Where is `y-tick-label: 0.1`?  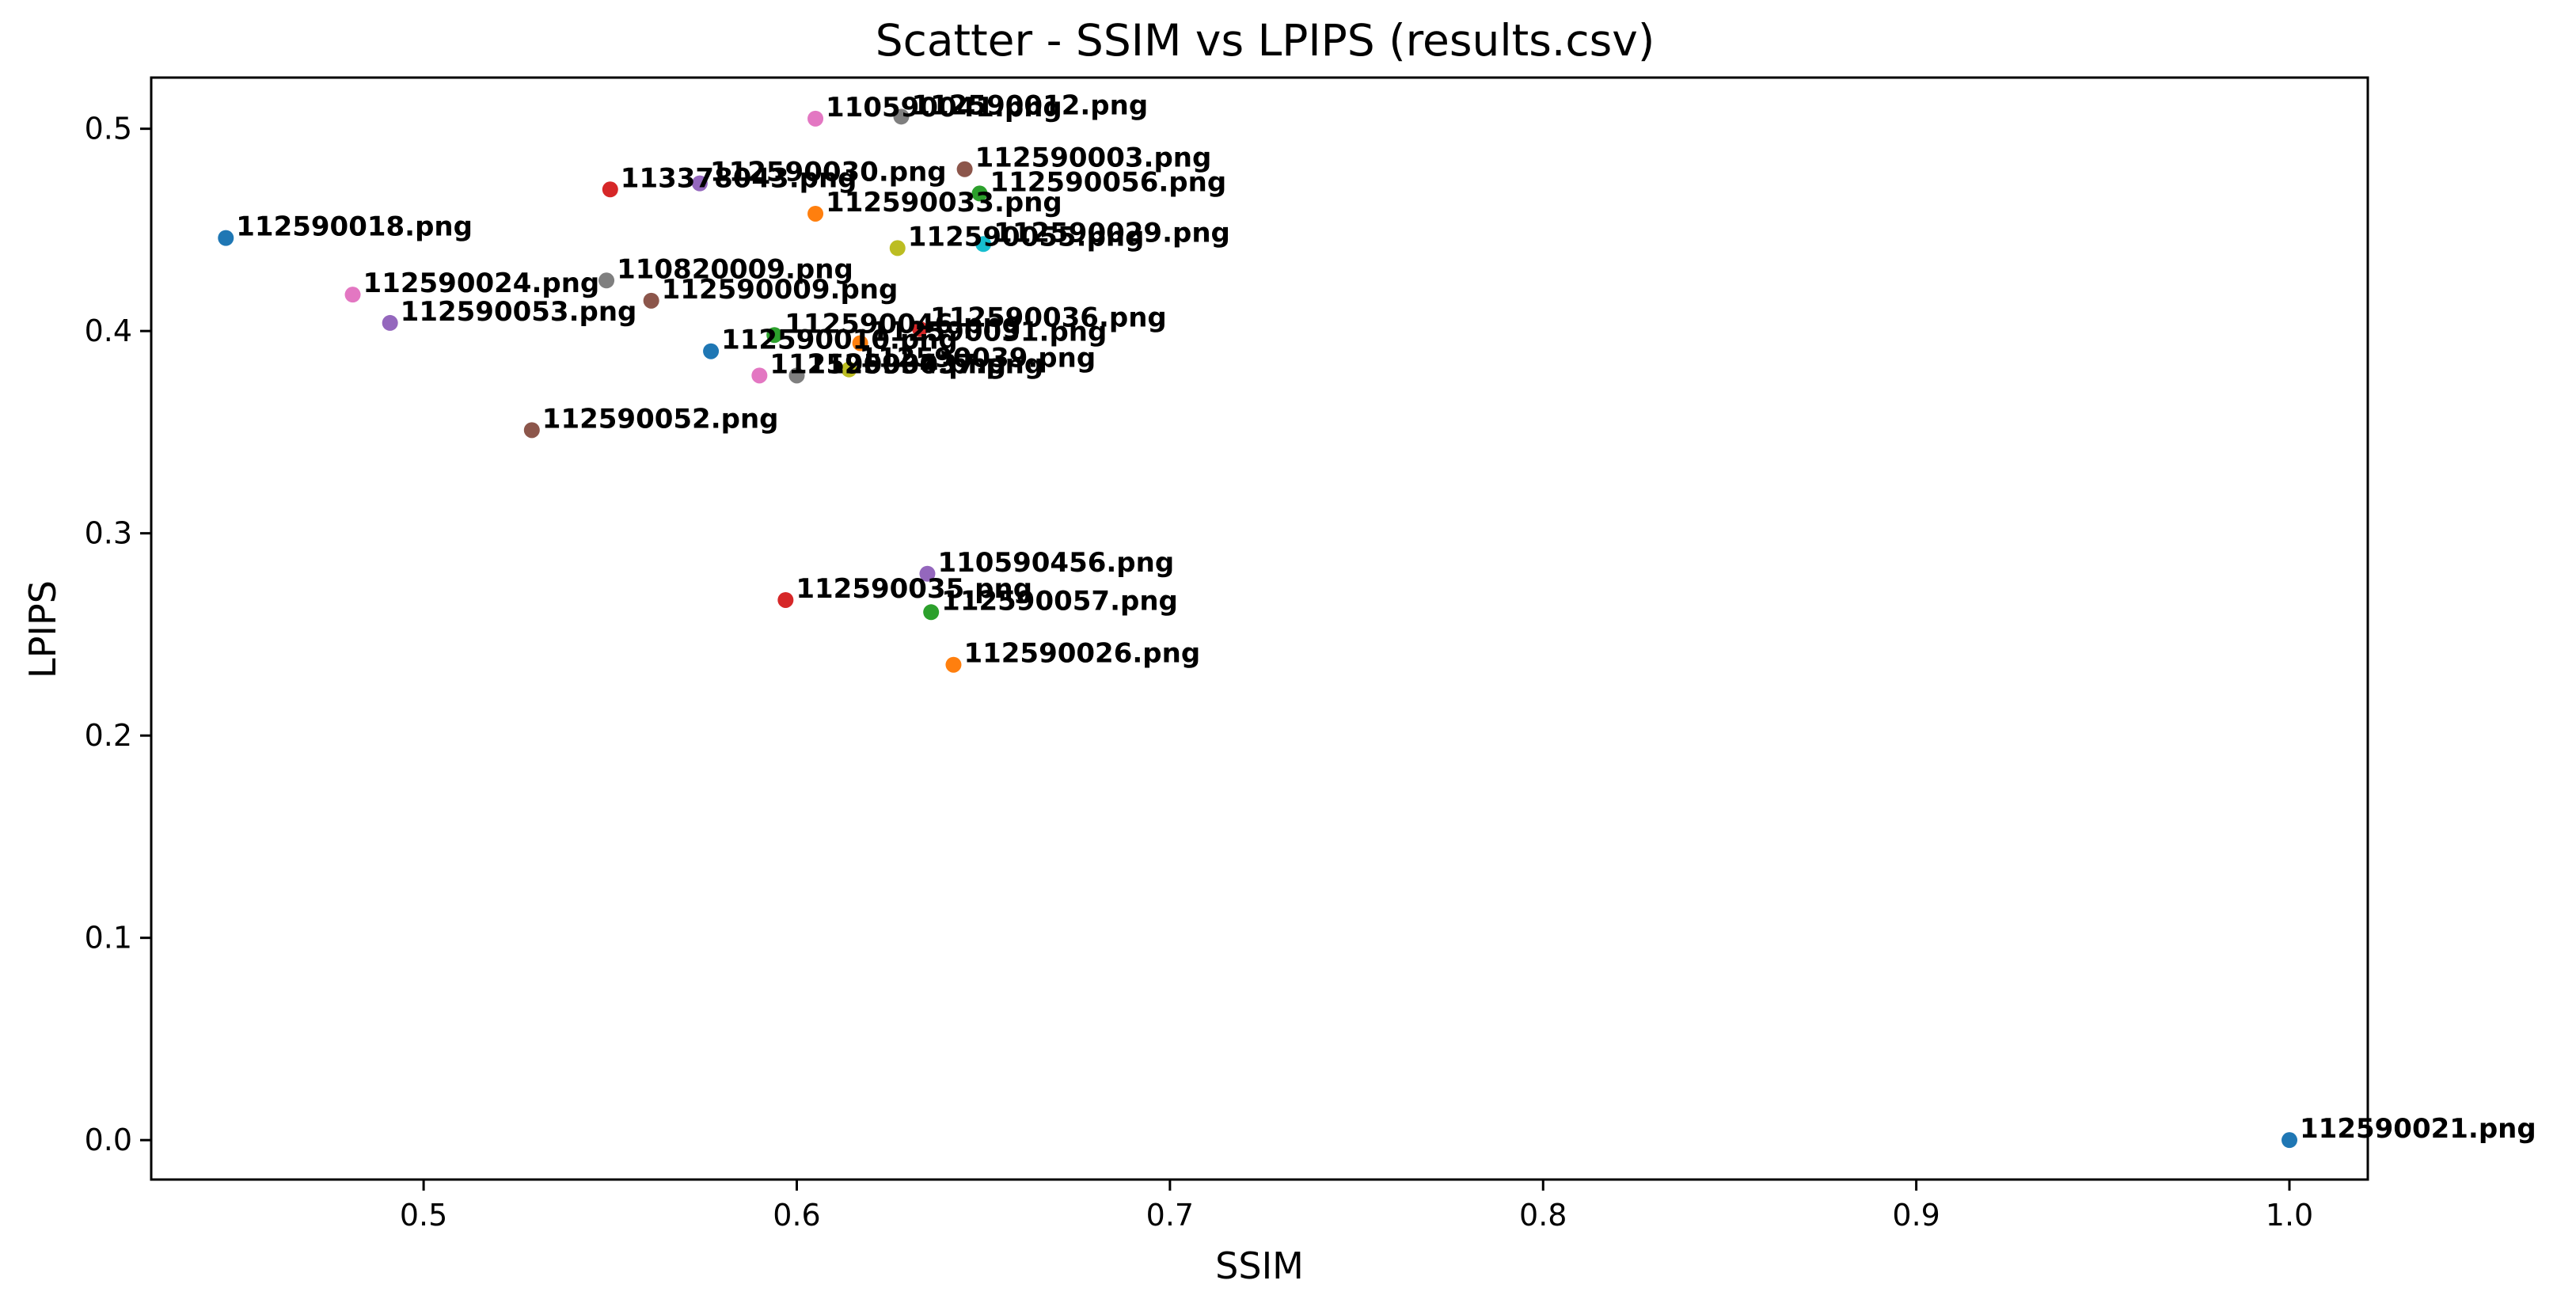 y-tick-label: 0.1 is located at coordinates (109, 938).